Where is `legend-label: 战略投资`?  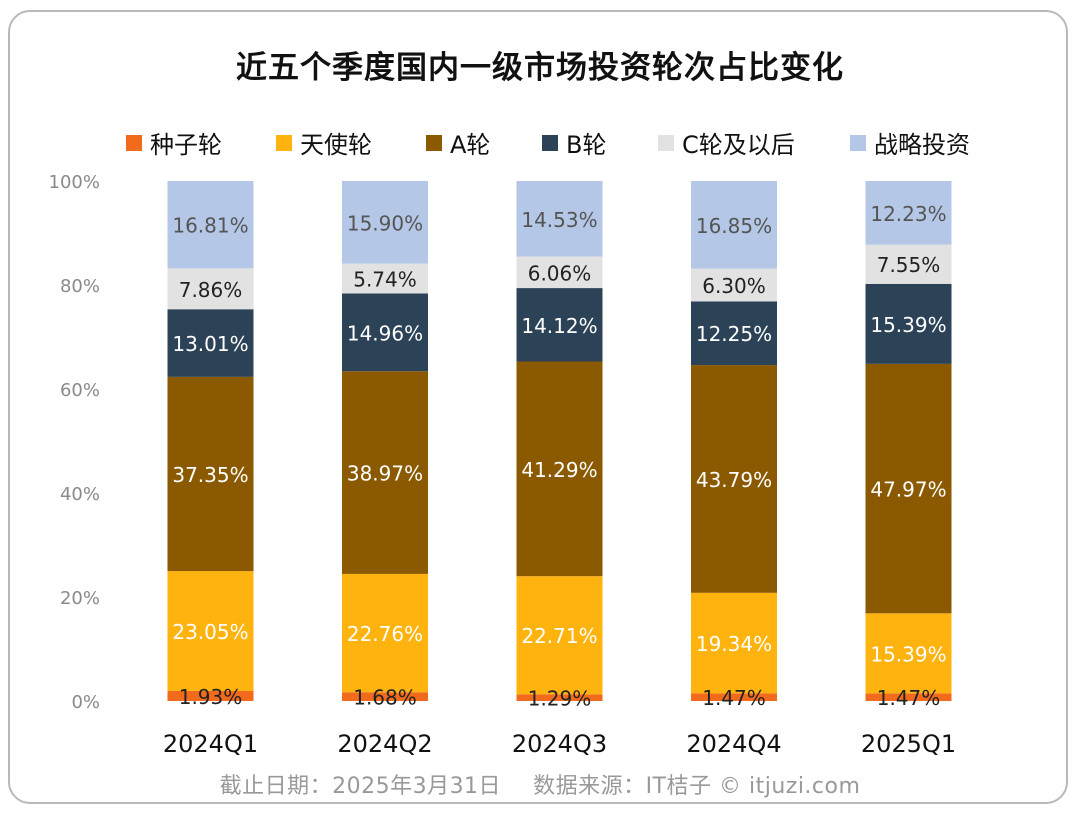 legend-label: 战略投资 is located at coordinates (922, 145).